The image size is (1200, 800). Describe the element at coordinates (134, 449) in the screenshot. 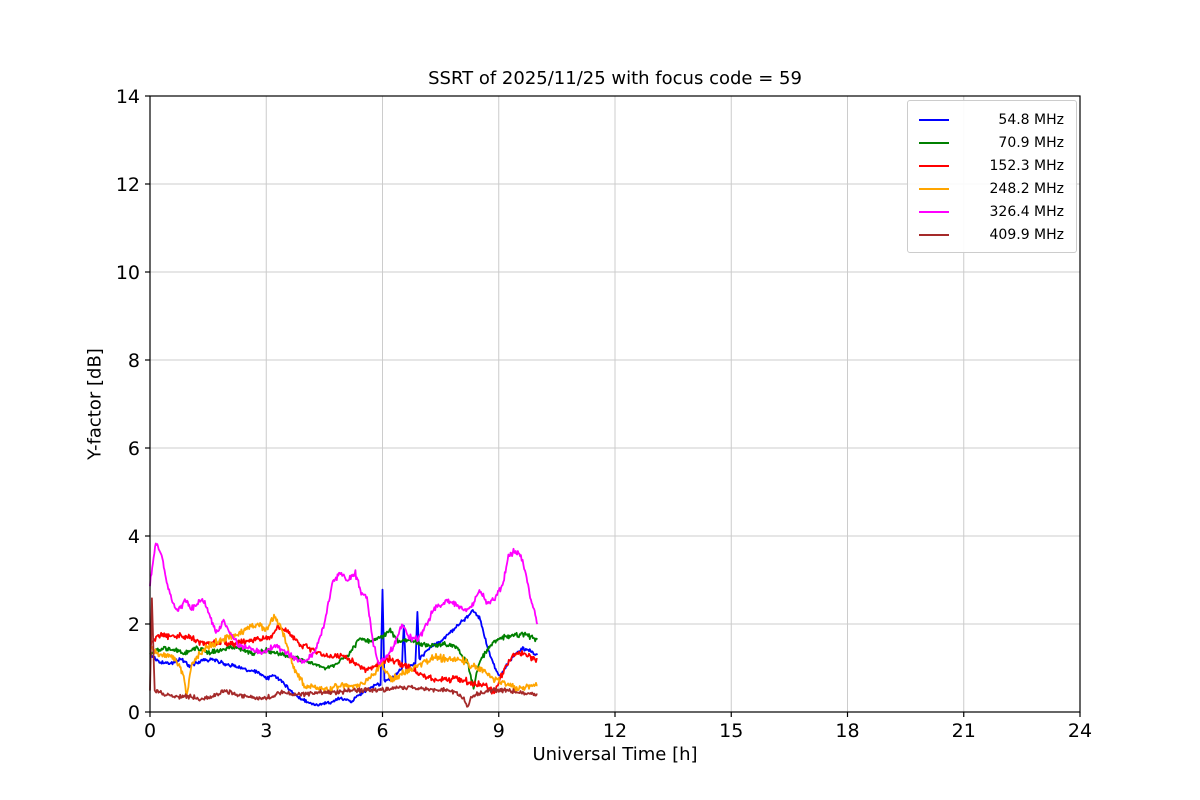

I see `y-tick-label: 6` at that location.